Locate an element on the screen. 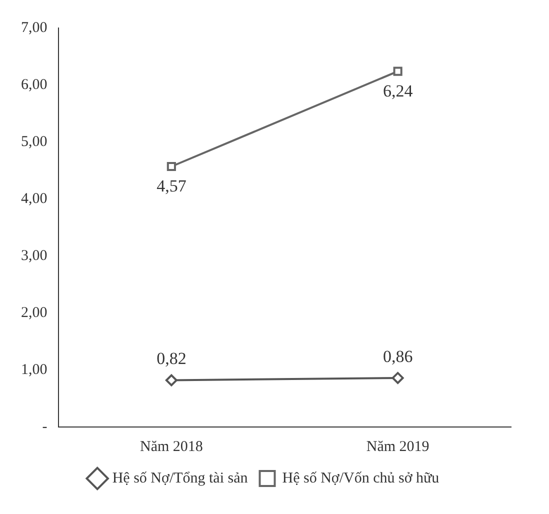  legend-label: Hệ số Nợ/Tổng tài sản is located at coordinates (180, 478).